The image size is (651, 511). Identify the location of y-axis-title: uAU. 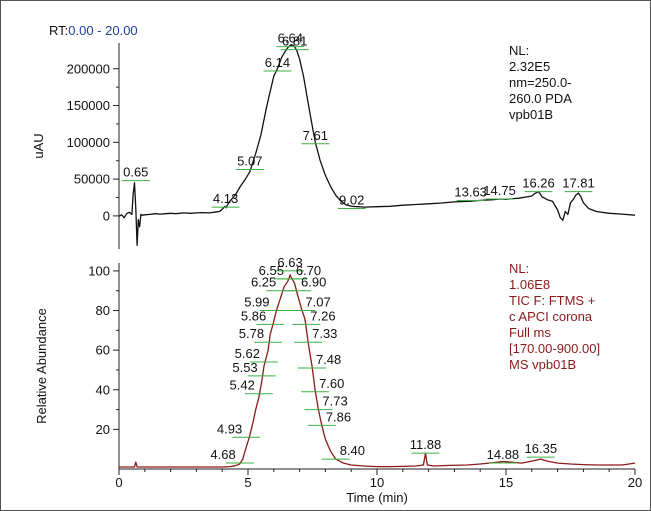
(38, 145).